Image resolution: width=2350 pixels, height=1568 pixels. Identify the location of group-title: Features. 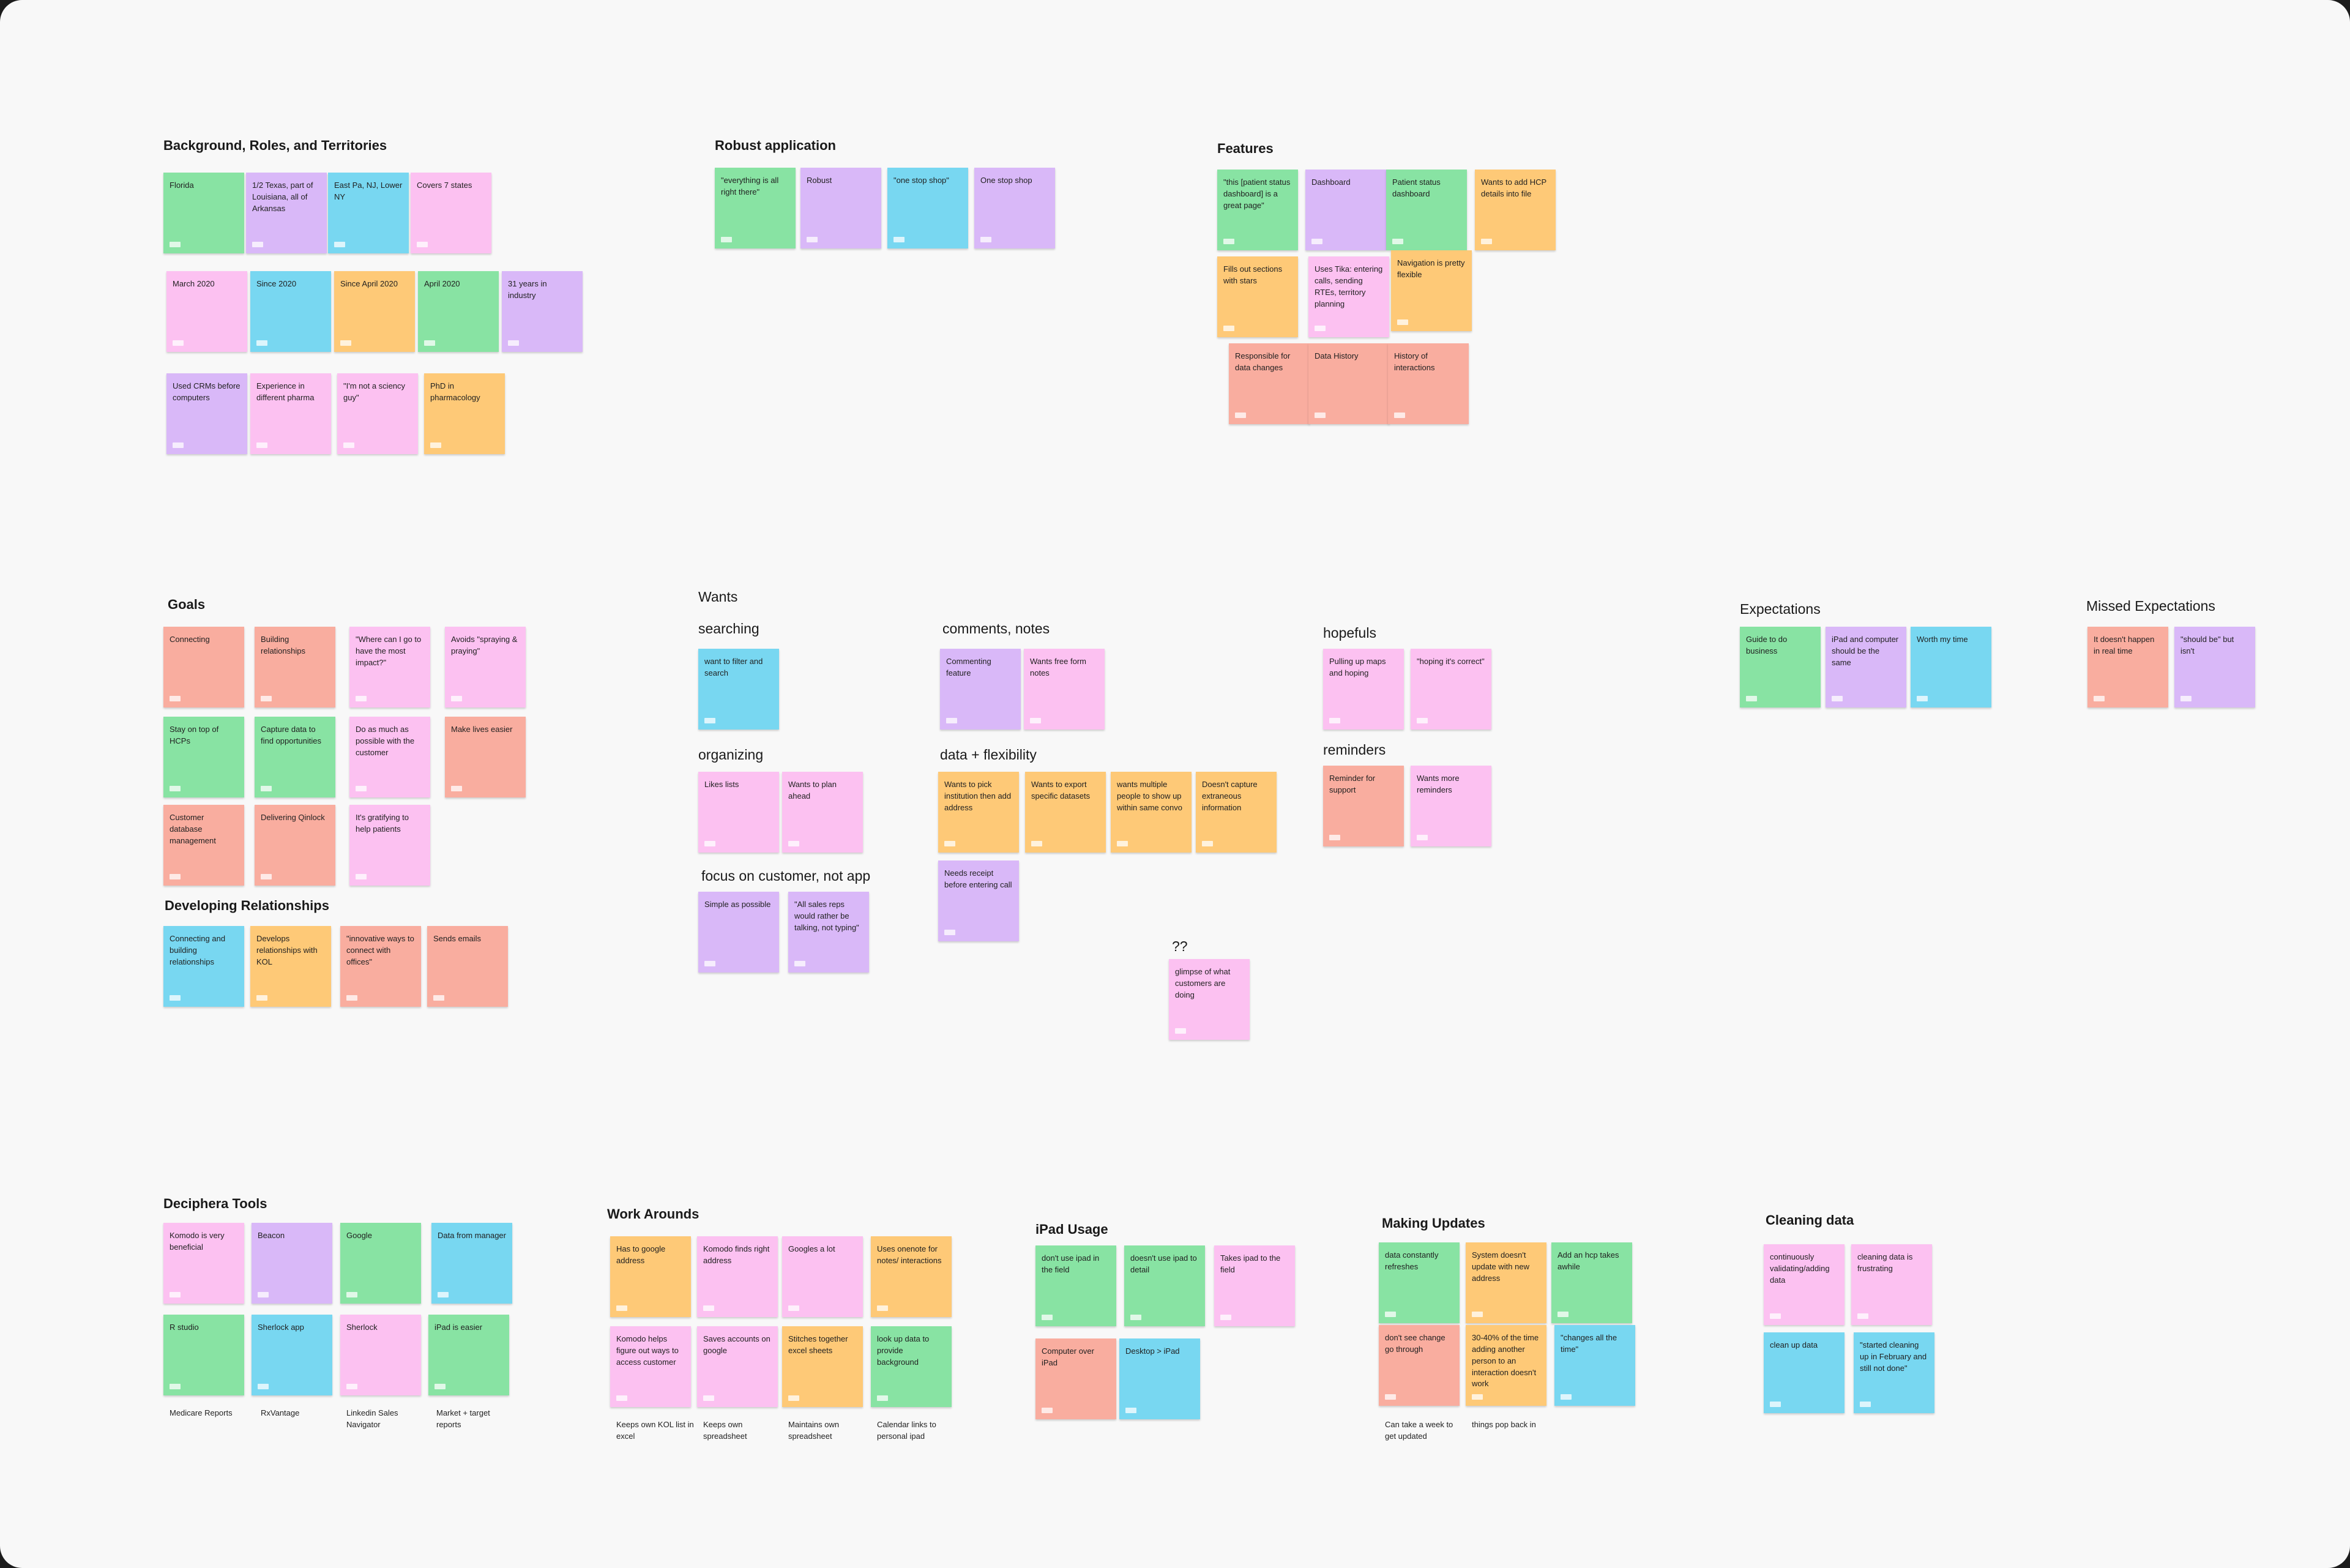
(1245, 148).